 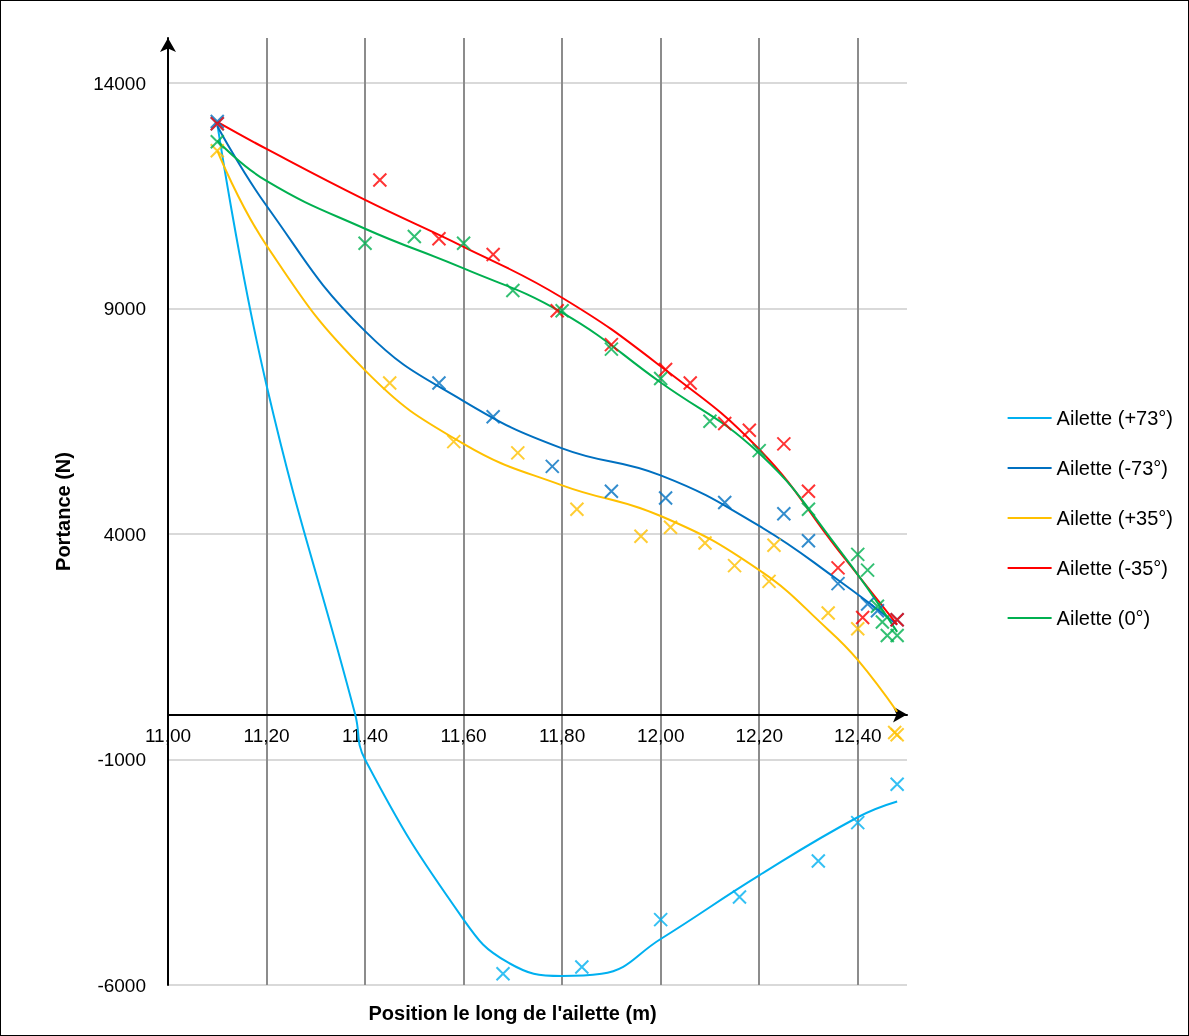 What do you see at coordinates (759, 736) in the screenshot?
I see `x-tick-label: 12,20` at bounding box center [759, 736].